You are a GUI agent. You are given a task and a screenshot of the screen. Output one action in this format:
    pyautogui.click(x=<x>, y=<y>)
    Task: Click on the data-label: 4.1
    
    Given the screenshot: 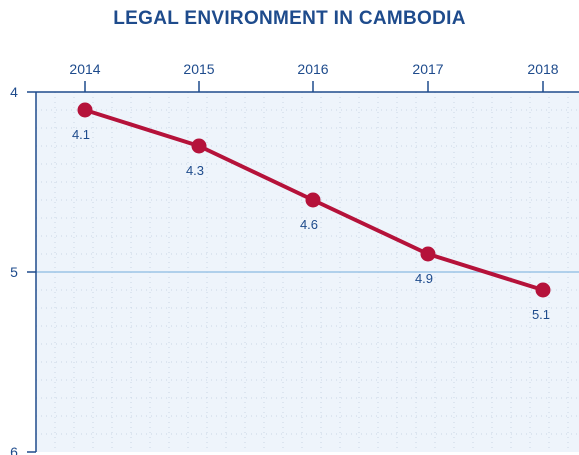 What is the action you would take?
    pyautogui.click(x=81, y=134)
    